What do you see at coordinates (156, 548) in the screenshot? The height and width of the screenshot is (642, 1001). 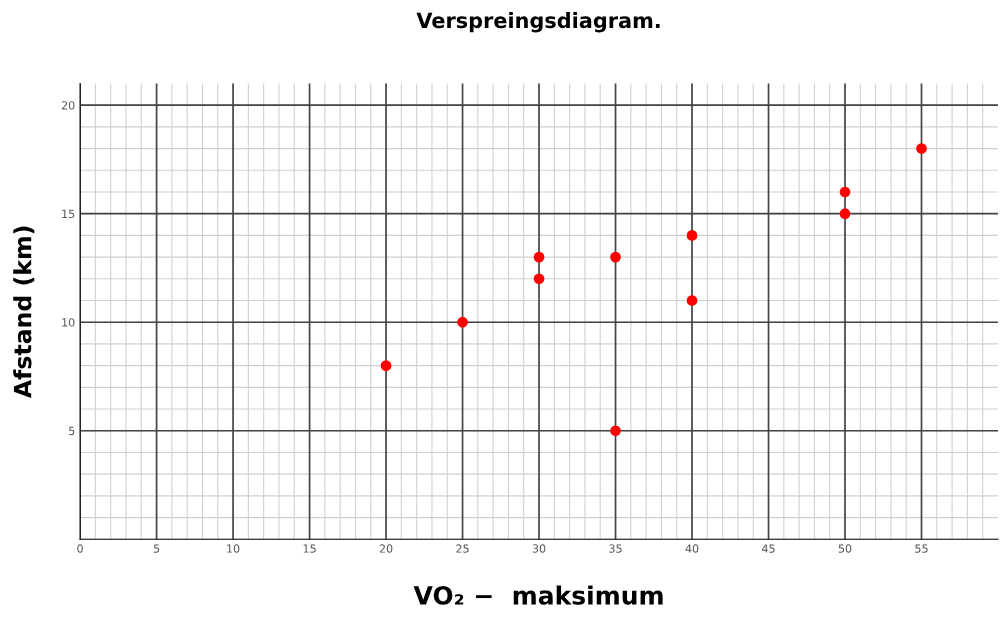 I see `x-tick-label: 5` at bounding box center [156, 548].